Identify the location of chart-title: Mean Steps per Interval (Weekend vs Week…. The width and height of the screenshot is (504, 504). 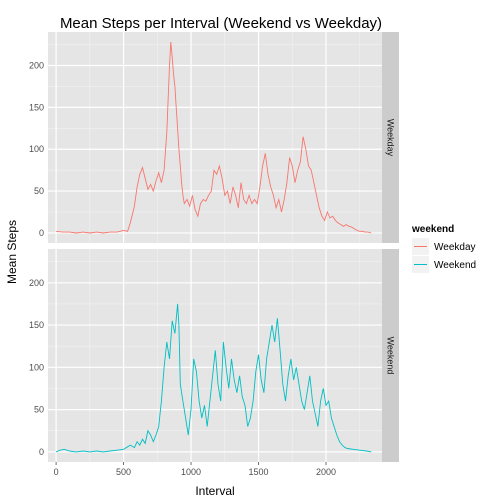
(221, 23).